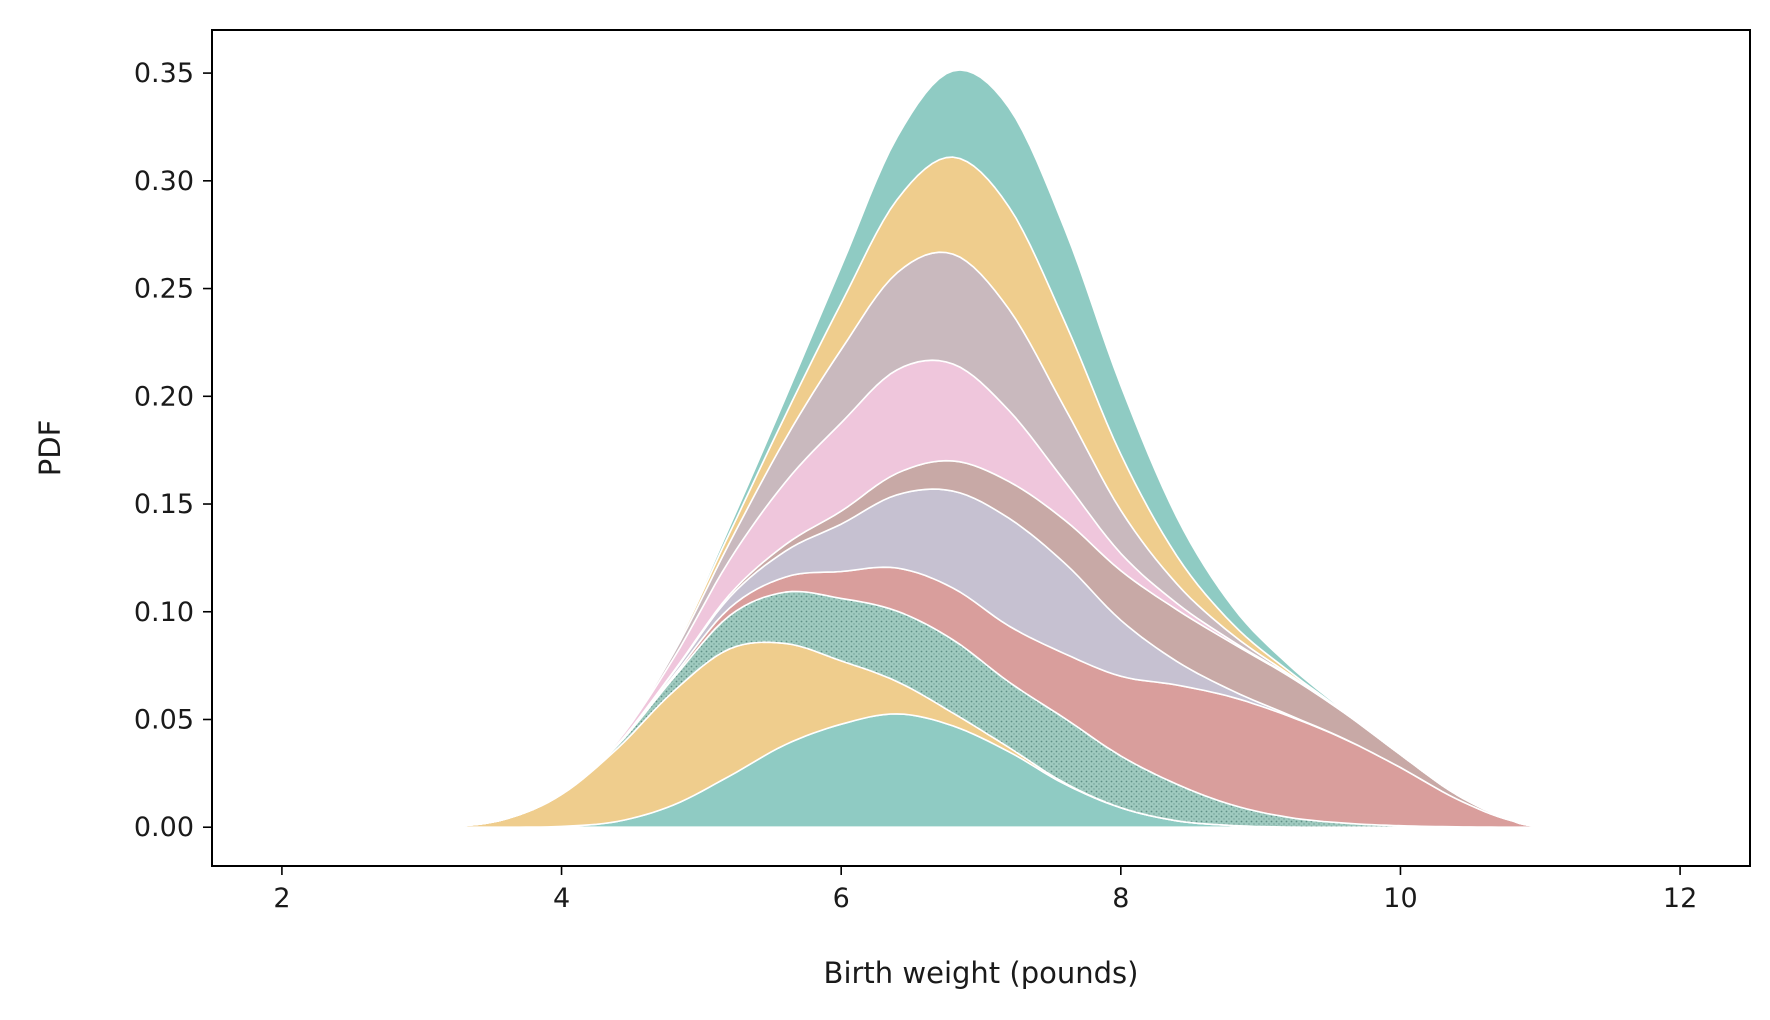 The width and height of the screenshot is (1770, 1020). Describe the element at coordinates (173, 450) in the screenshot. I see `y-axis: 0.00 0.05 0.10 0.15 0.20 0.25 0.30 0.35` at that location.